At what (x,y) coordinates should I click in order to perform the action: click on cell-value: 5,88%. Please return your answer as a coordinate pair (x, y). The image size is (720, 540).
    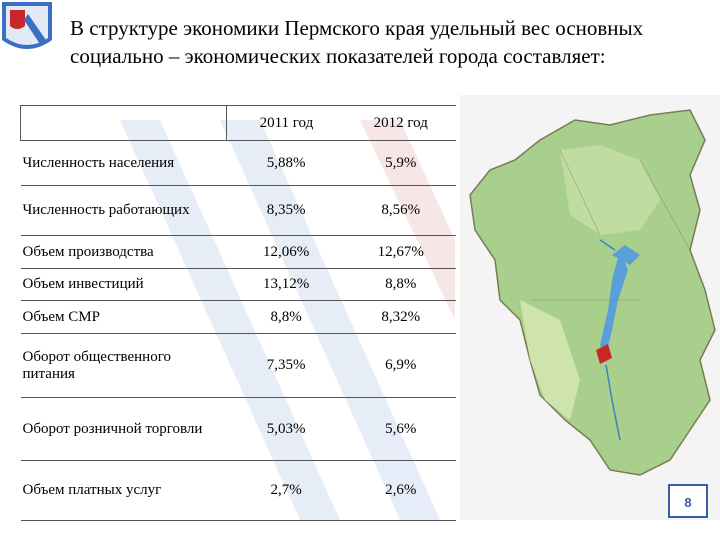
    Looking at the image, I should click on (286, 163).